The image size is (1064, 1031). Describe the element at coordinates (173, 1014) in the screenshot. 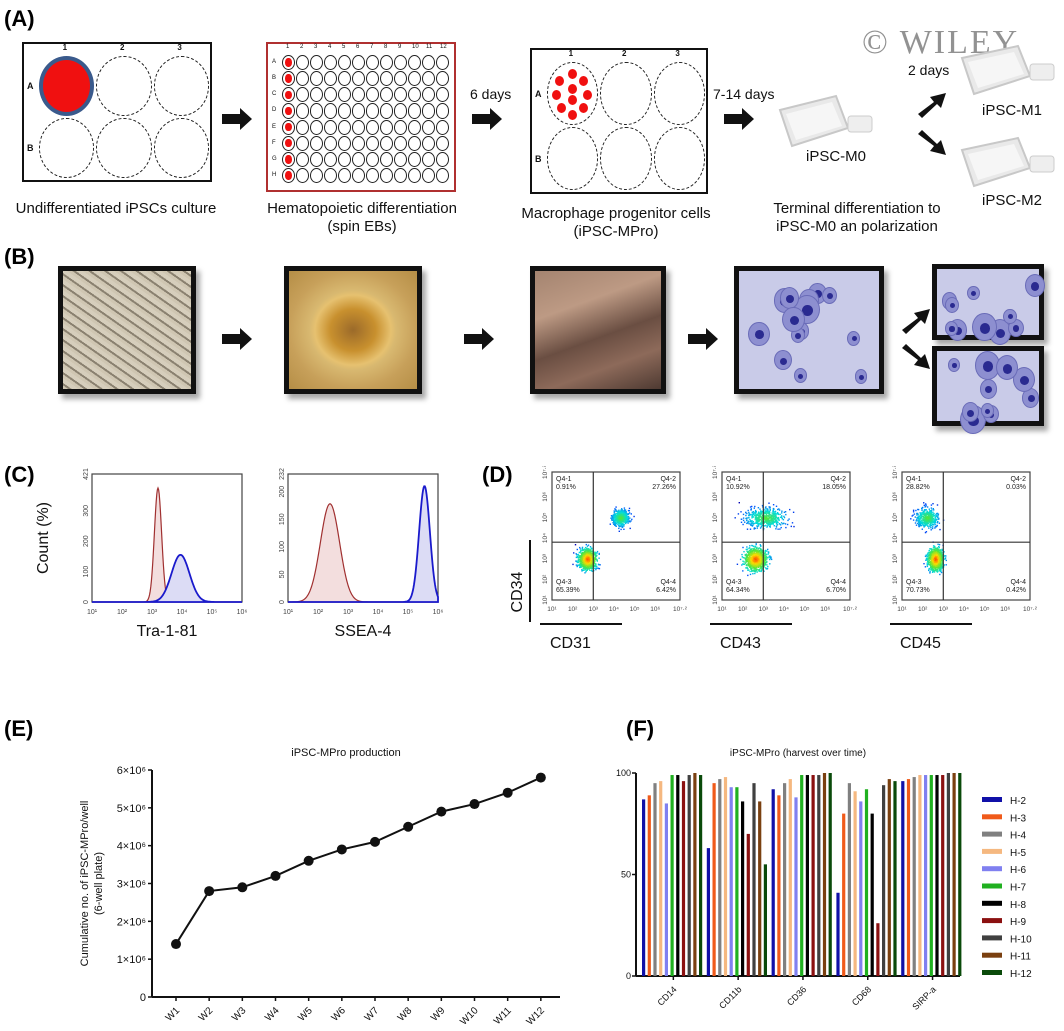

I see `x-tick-label: W1` at that location.